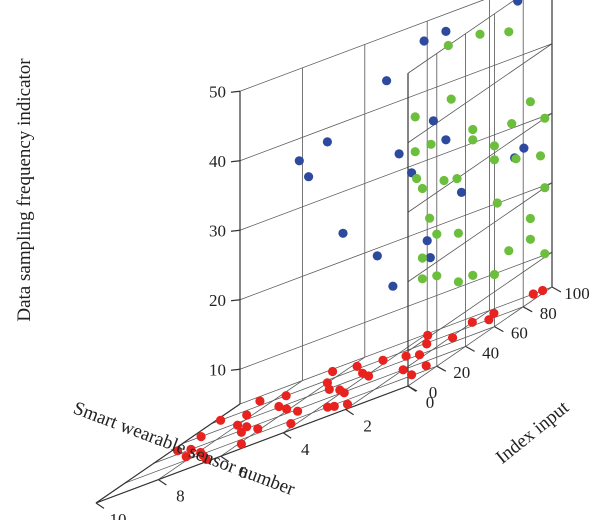 This screenshot has height=520, width=600. What do you see at coordinates (577, 293) in the screenshot?
I see `y-tick-label: 100` at bounding box center [577, 293].